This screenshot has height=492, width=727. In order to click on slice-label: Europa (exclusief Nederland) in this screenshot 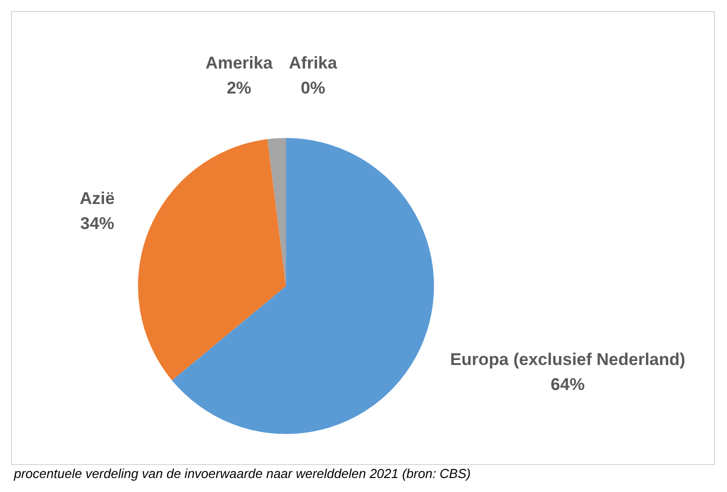, I will do `click(568, 360)`.